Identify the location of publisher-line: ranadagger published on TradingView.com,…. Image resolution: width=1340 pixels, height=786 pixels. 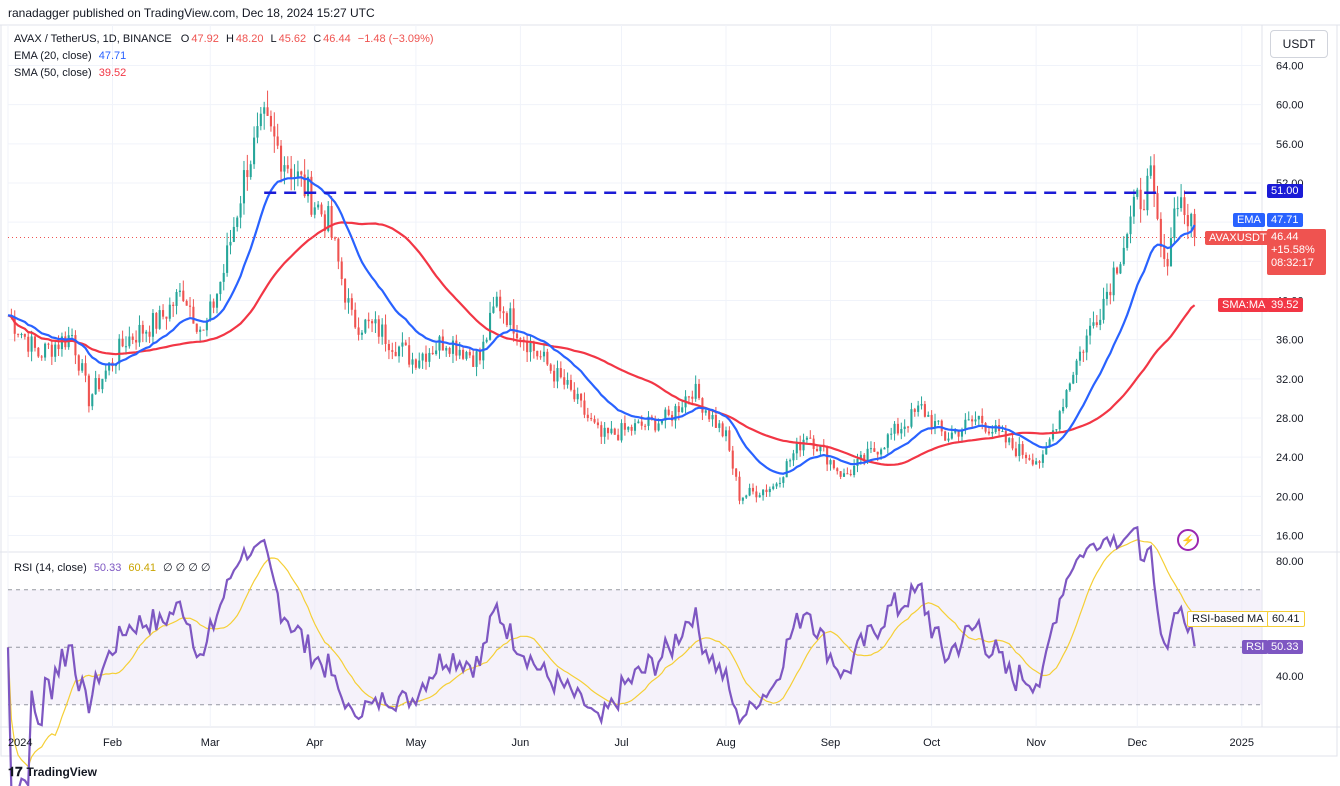
(191, 13).